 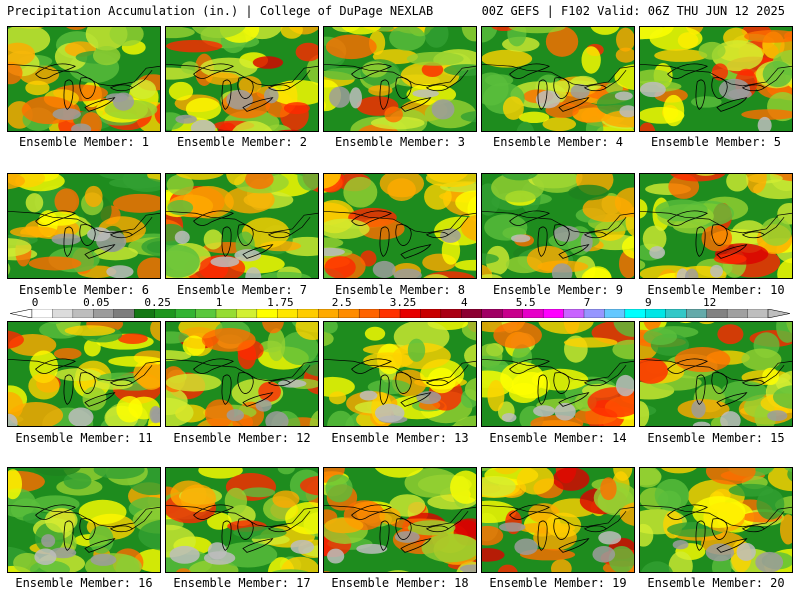 What do you see at coordinates (400, 290) in the screenshot?
I see `ensemble-member-label: Ensemble Member: 8` at bounding box center [400, 290].